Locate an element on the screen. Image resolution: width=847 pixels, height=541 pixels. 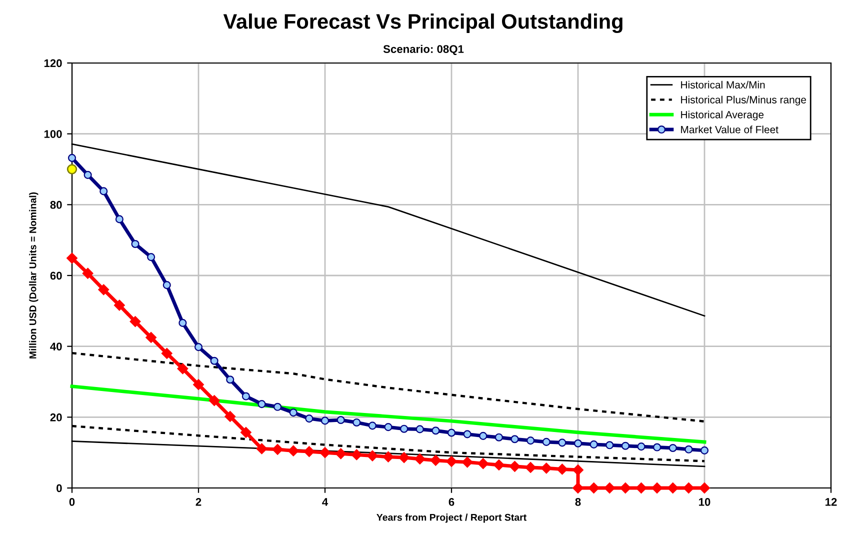
line-series is located at coordinates (388, 414).